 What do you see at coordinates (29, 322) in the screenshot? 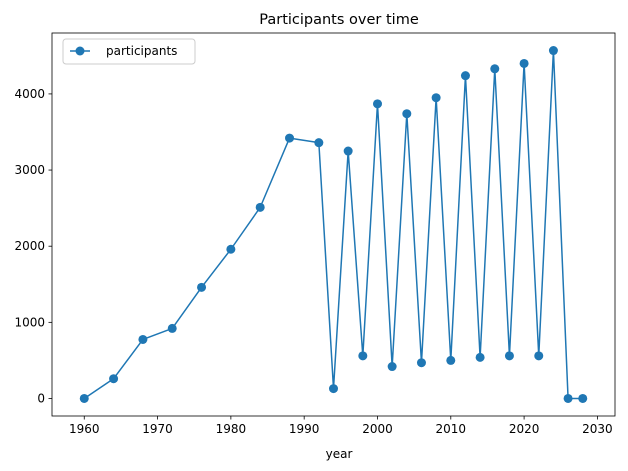
I see `y-tick-label: 1000` at bounding box center [29, 322].